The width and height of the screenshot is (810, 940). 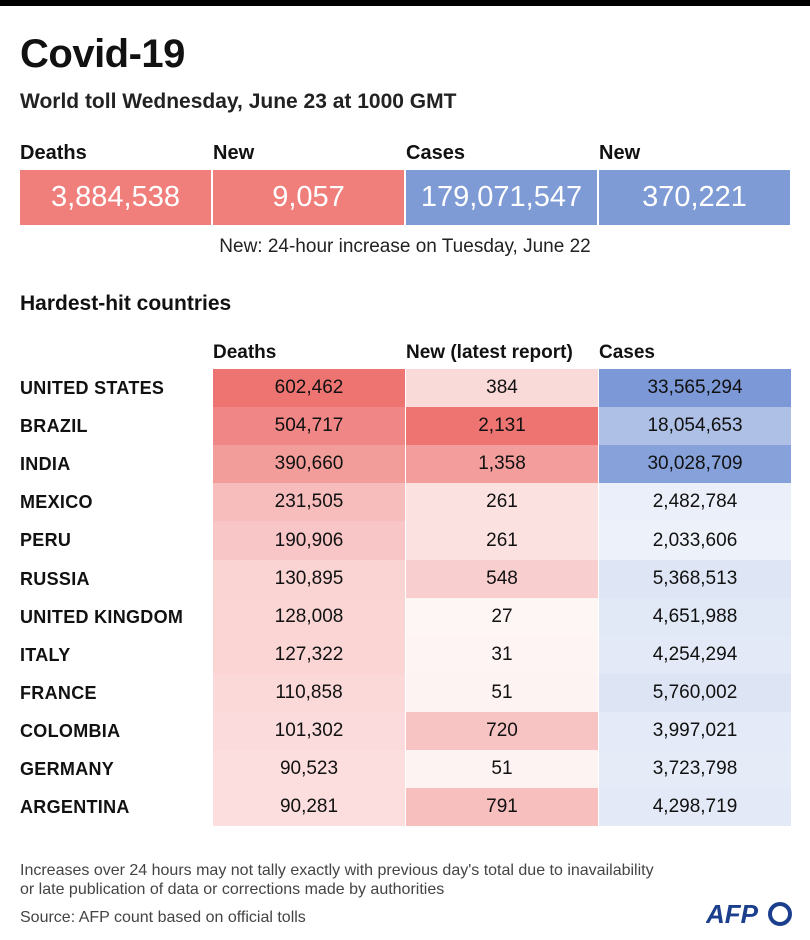 What do you see at coordinates (502, 464) in the screenshot?
I see `new-cell: 1,358` at bounding box center [502, 464].